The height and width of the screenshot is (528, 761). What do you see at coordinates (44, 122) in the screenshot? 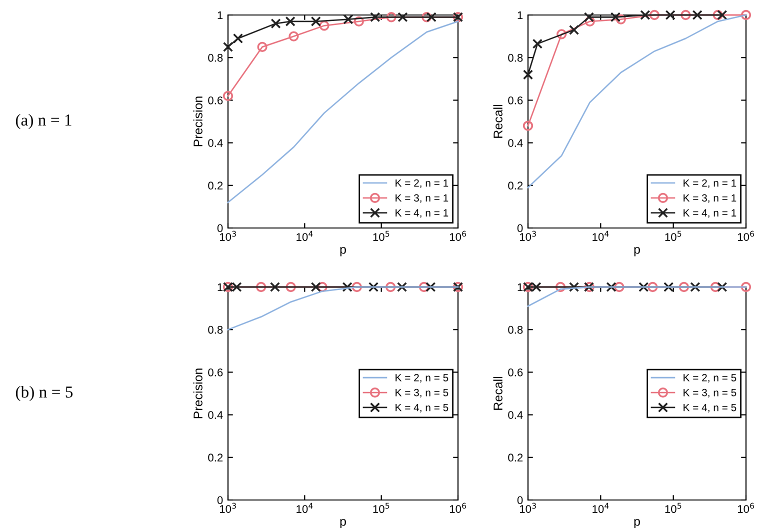
I see `text: (a) n = 1` at bounding box center [44, 122].